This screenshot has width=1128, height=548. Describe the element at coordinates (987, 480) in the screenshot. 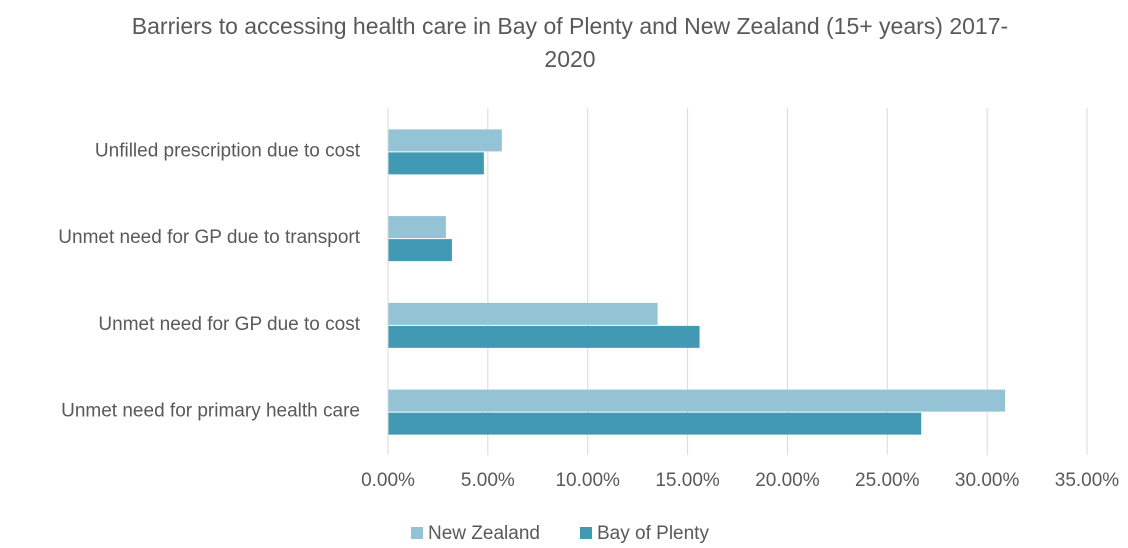

I see `x-tick-label: 30.00%` at that location.